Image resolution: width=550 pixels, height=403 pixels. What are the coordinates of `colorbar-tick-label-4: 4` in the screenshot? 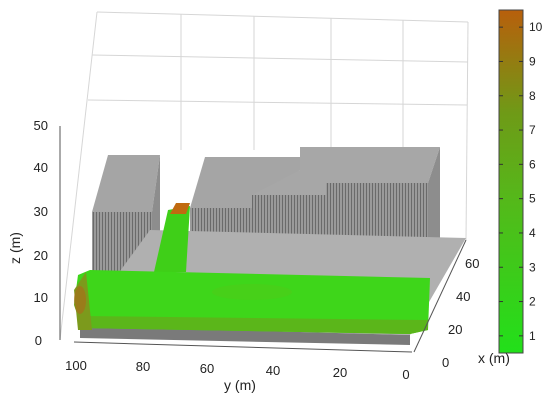 It's located at (532, 233).